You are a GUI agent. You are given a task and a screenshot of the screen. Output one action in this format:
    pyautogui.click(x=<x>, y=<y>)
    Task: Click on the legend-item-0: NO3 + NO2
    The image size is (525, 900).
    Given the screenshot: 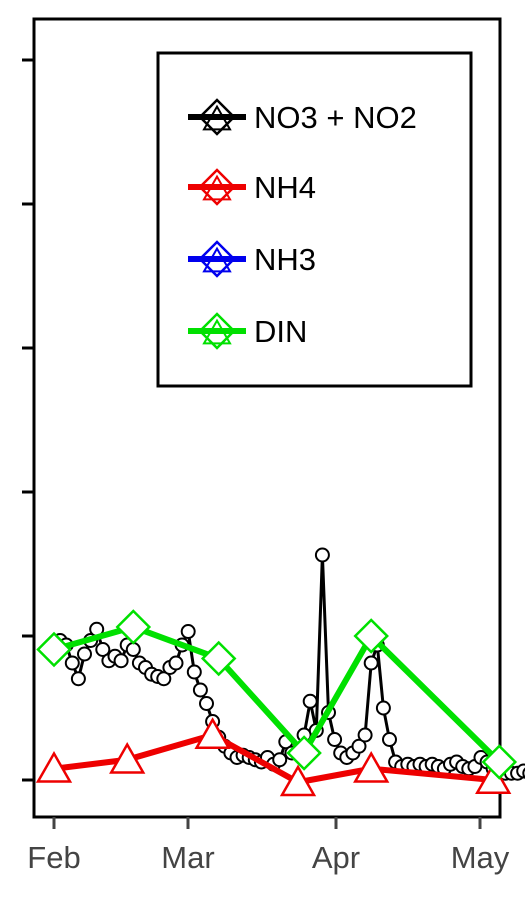 What is the action you would take?
    pyautogui.click(x=302, y=117)
    